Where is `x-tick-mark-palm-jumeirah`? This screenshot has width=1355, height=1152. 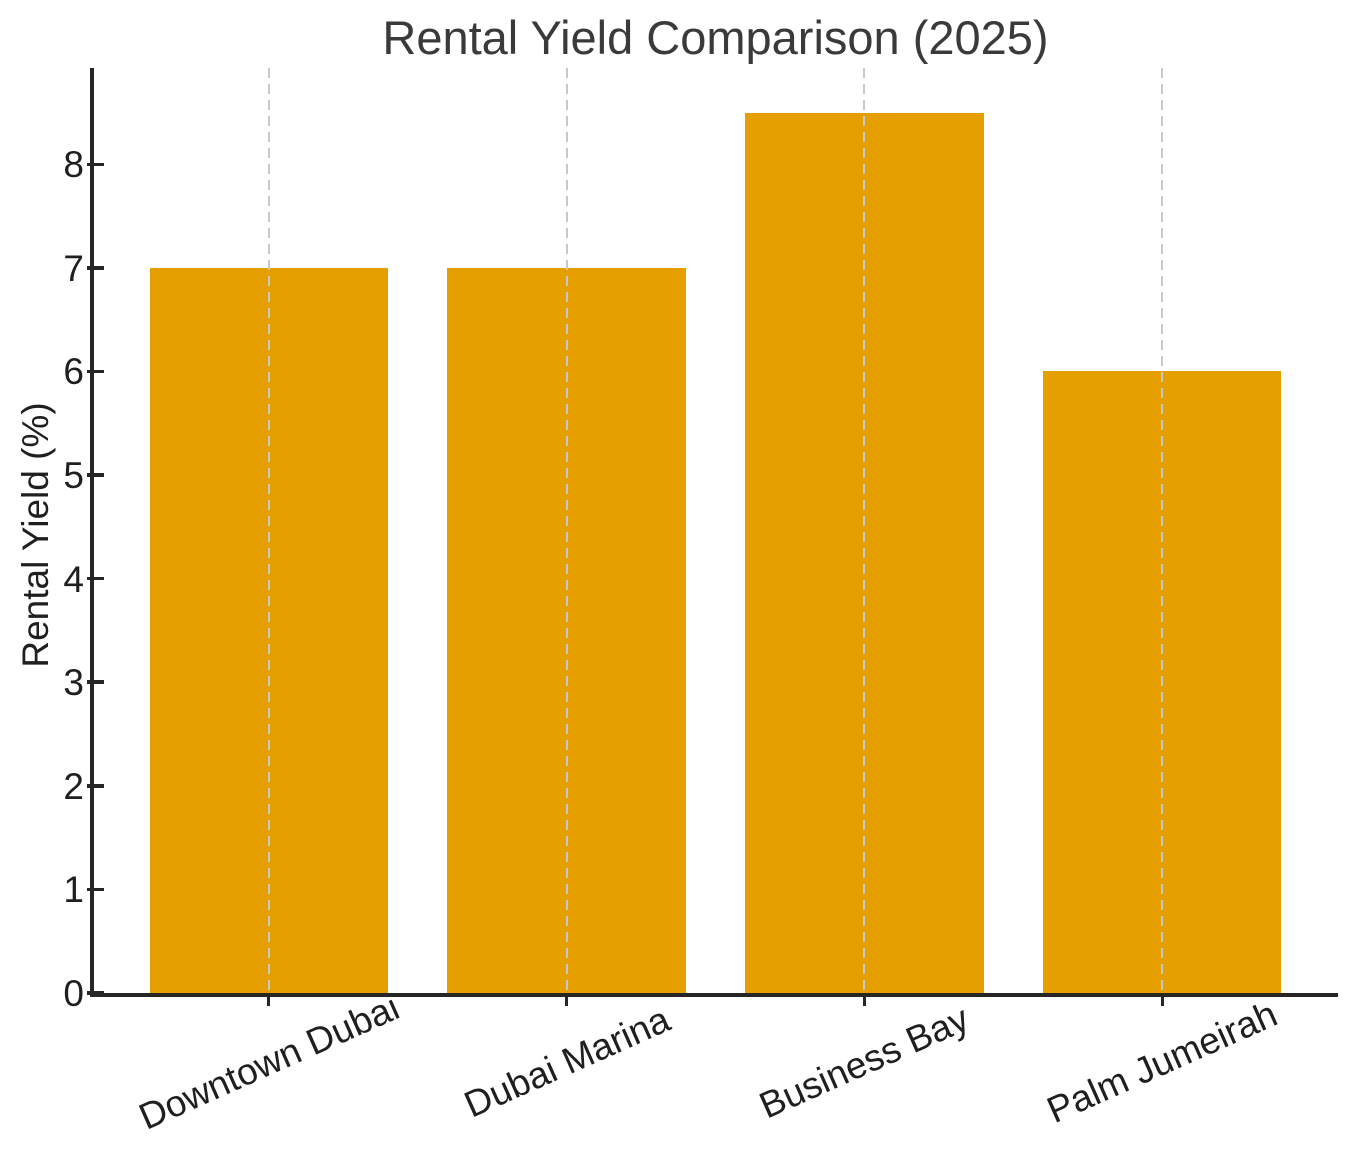
x-tick-mark-palm-jumeirah is located at coordinates (1162, 999).